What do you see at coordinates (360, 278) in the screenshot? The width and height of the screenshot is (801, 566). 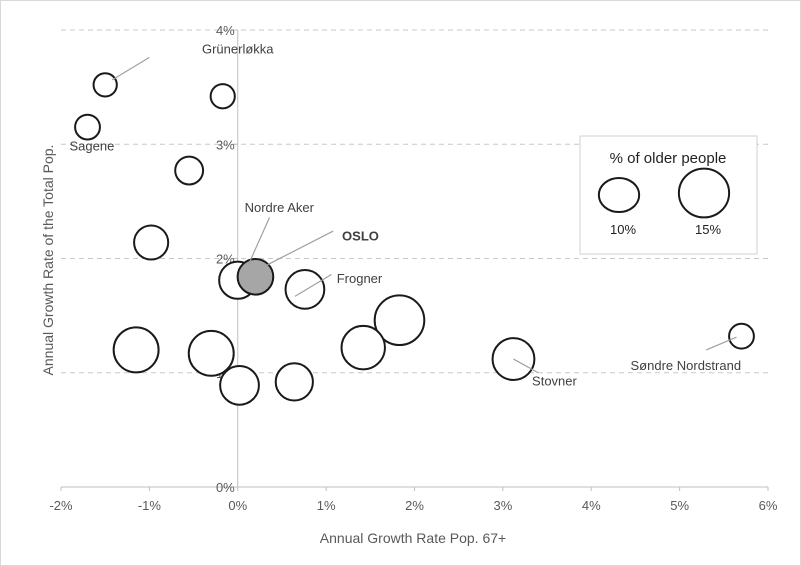 I see `point-label: Frogner` at bounding box center [360, 278].